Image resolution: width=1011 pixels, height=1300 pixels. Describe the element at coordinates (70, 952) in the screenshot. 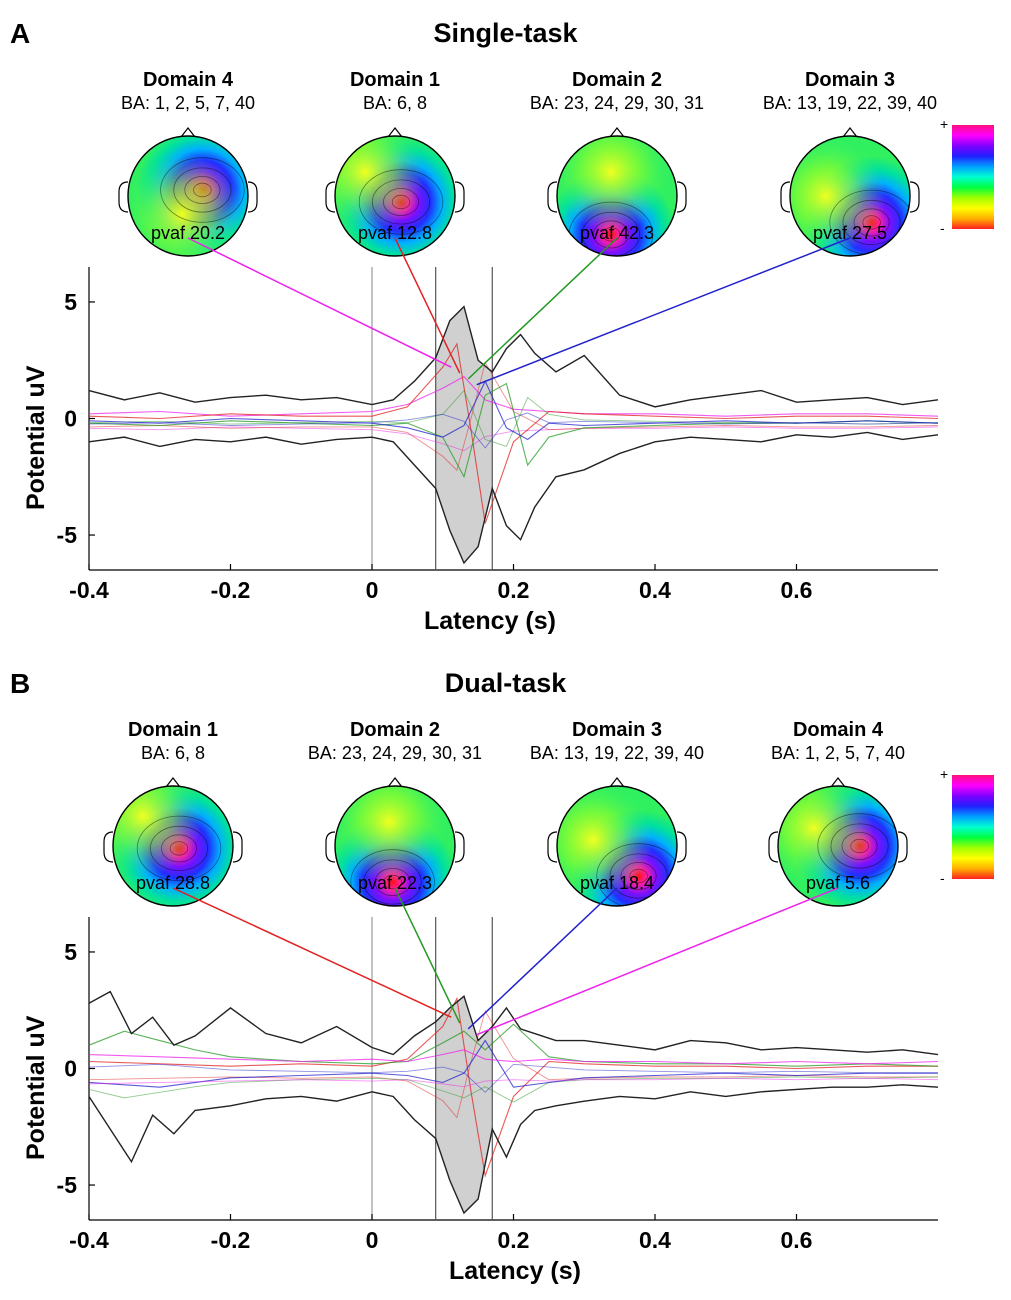

I see `y-tick-label: 5` at that location.